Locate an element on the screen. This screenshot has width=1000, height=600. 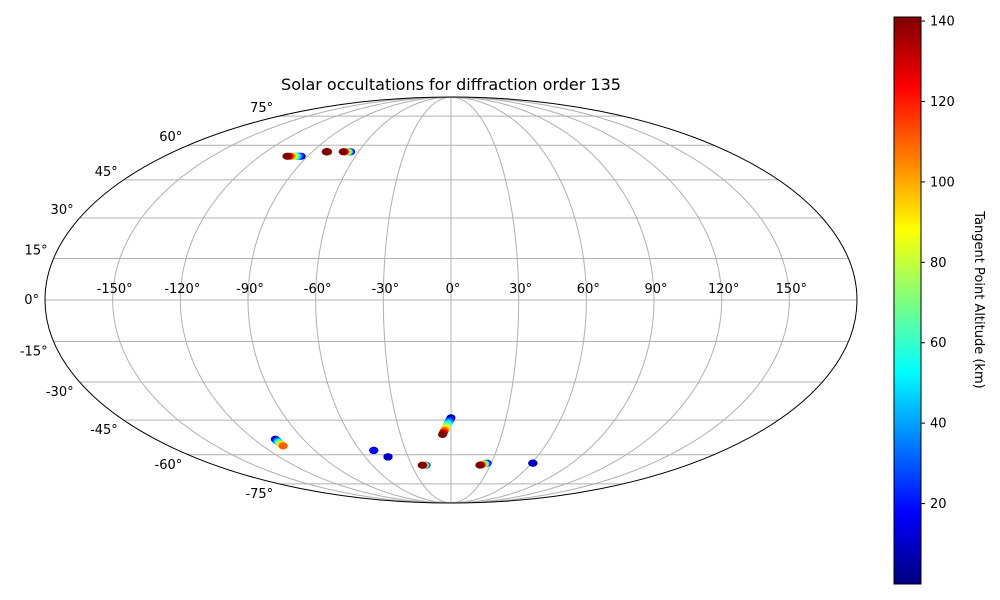
longitude-tick-label: -60° is located at coordinates (318, 289).